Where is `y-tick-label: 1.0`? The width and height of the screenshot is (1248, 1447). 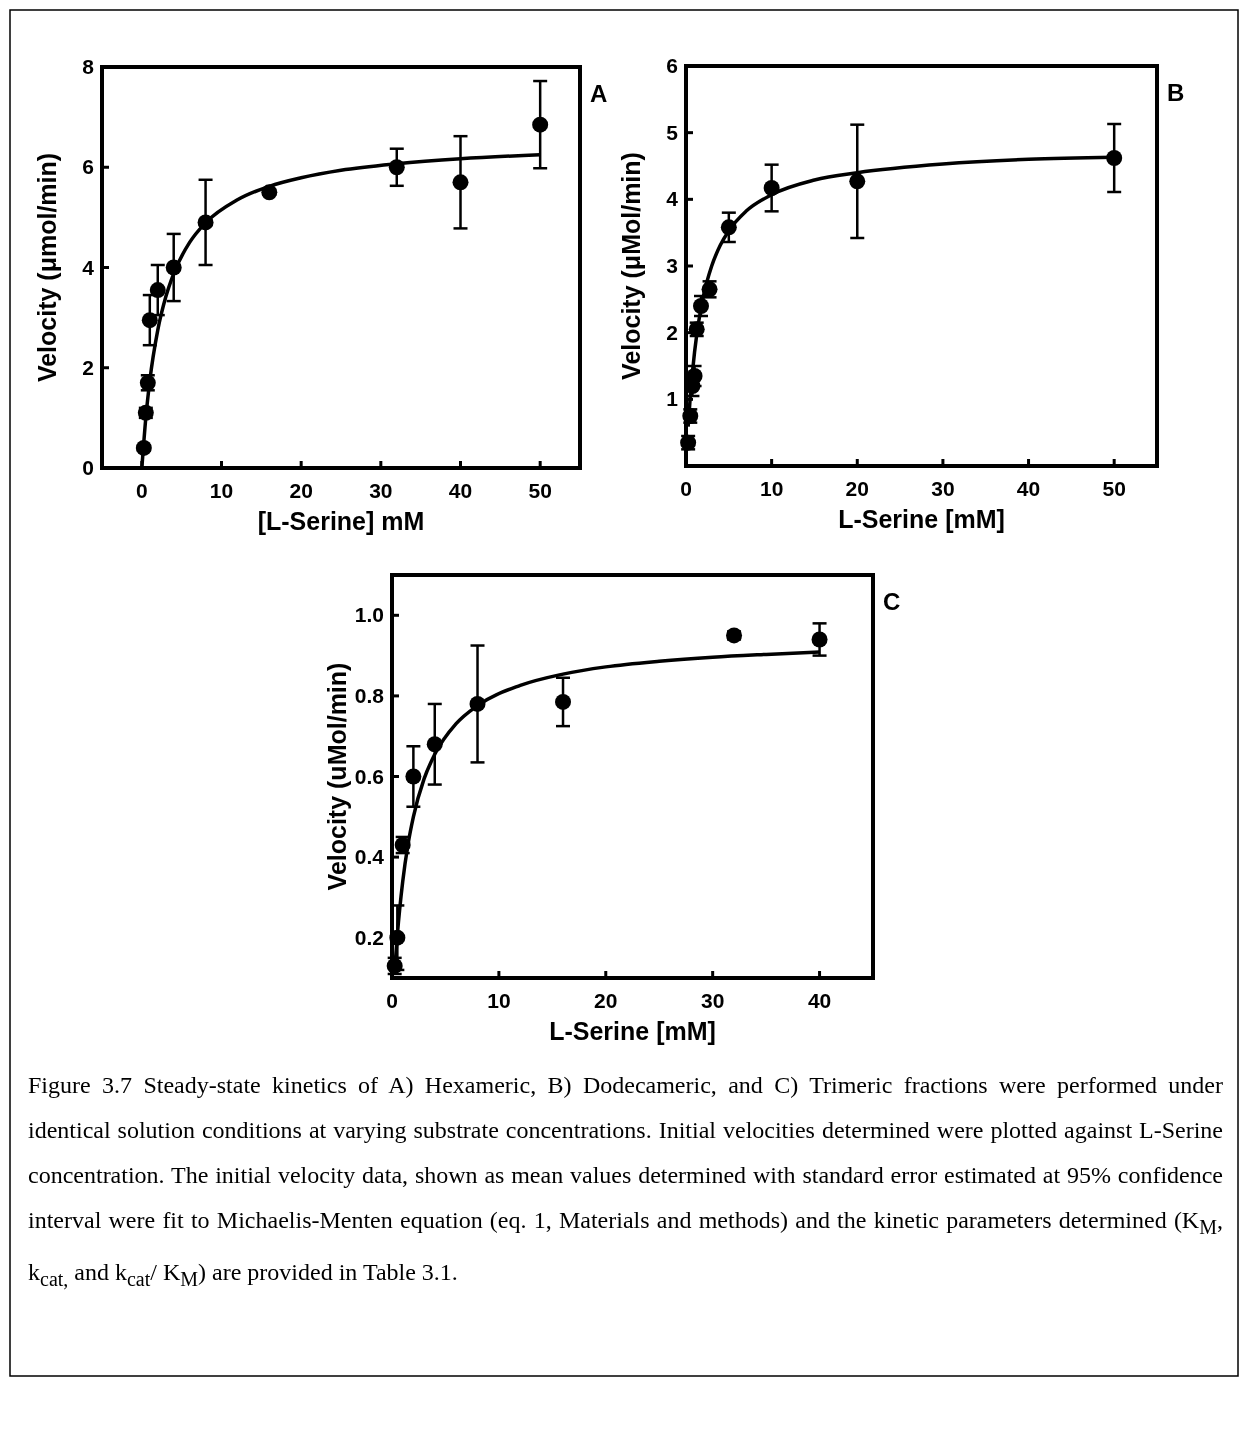
y-tick-label: 1.0 is located at coordinates (369, 615).